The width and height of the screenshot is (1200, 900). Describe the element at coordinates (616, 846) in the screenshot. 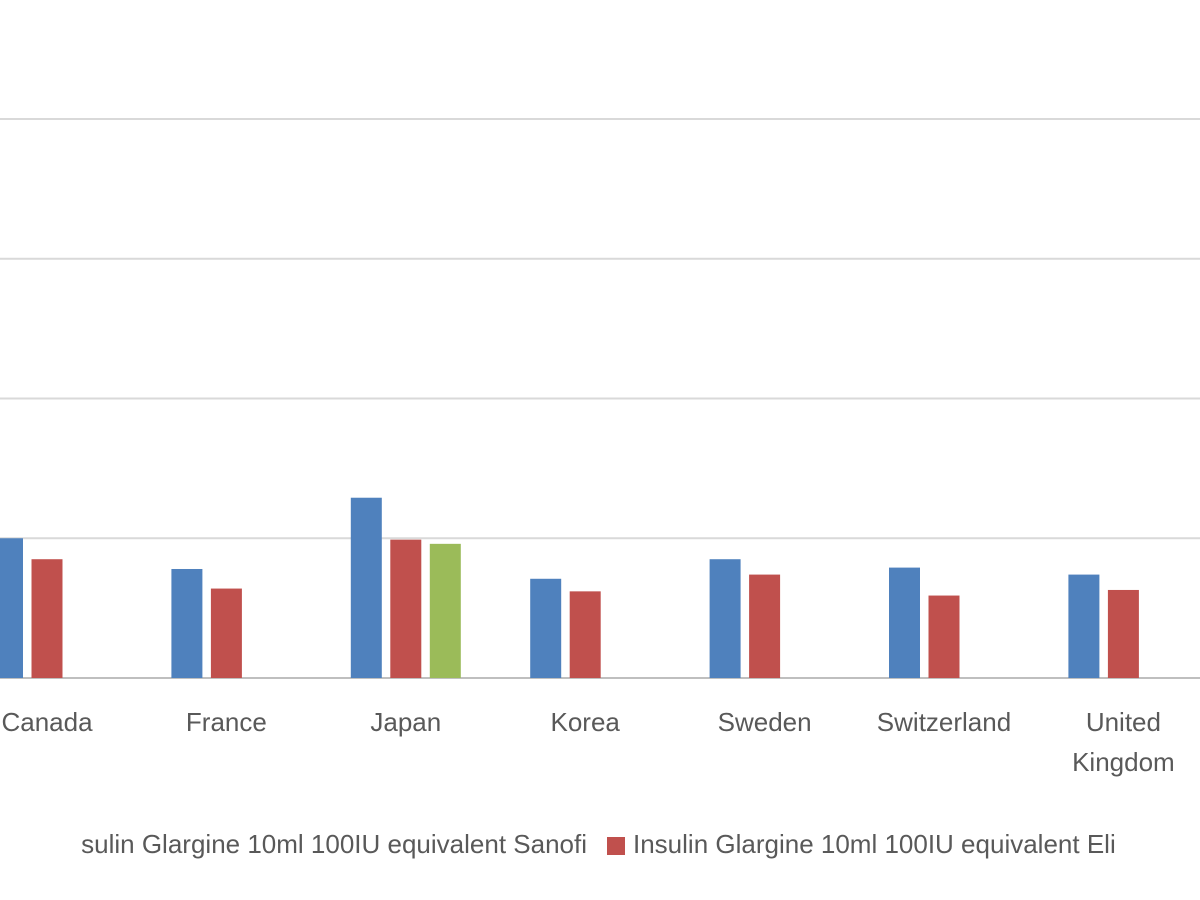

I see `legend-swatch` at that location.